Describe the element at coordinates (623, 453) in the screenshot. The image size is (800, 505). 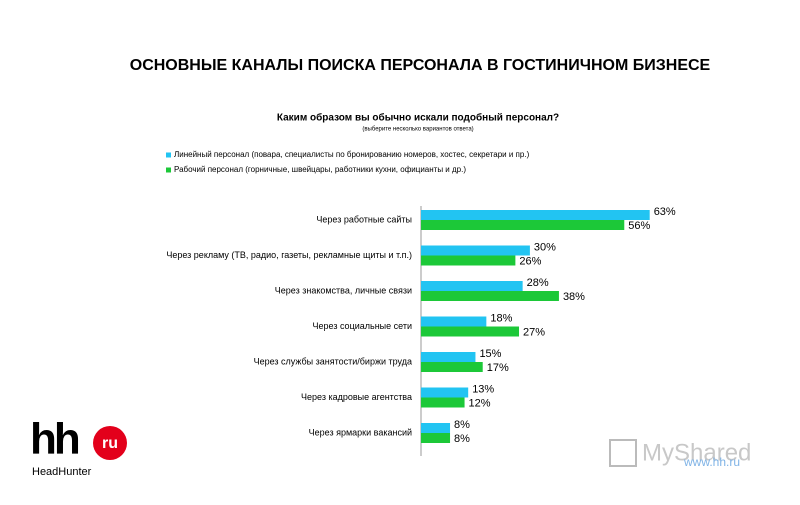
I see `watermark-icon` at that location.